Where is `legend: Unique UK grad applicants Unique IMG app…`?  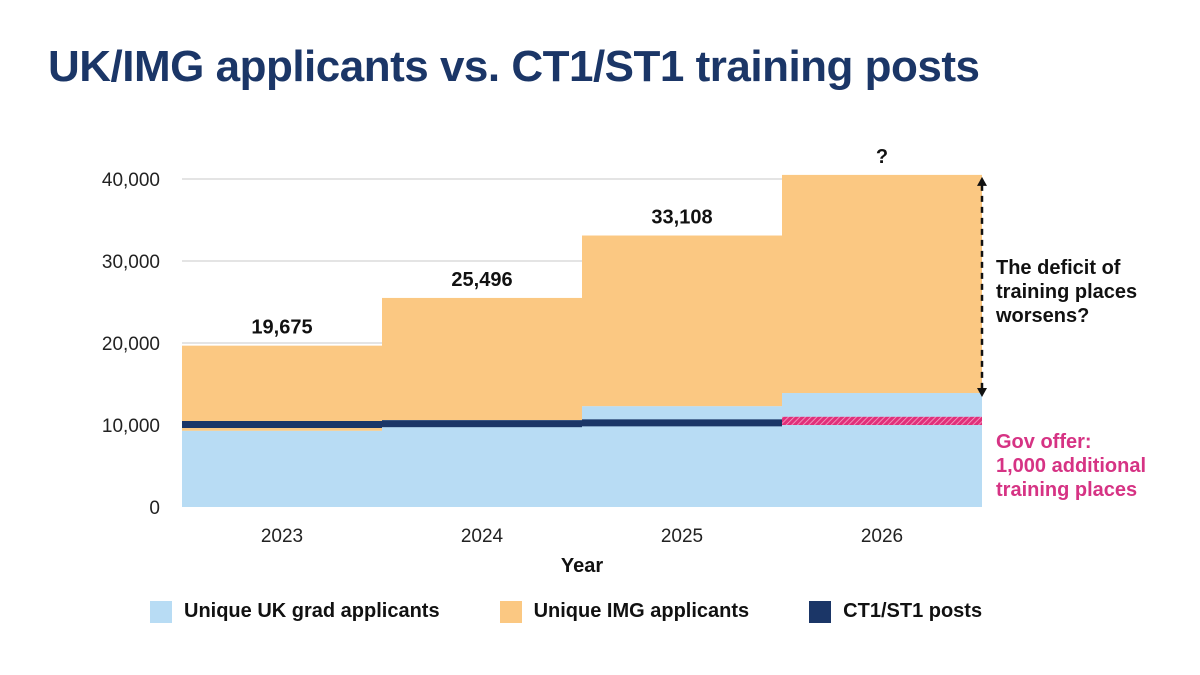
legend: Unique UK grad applicants Unique IMG app… is located at coordinates (596, 611).